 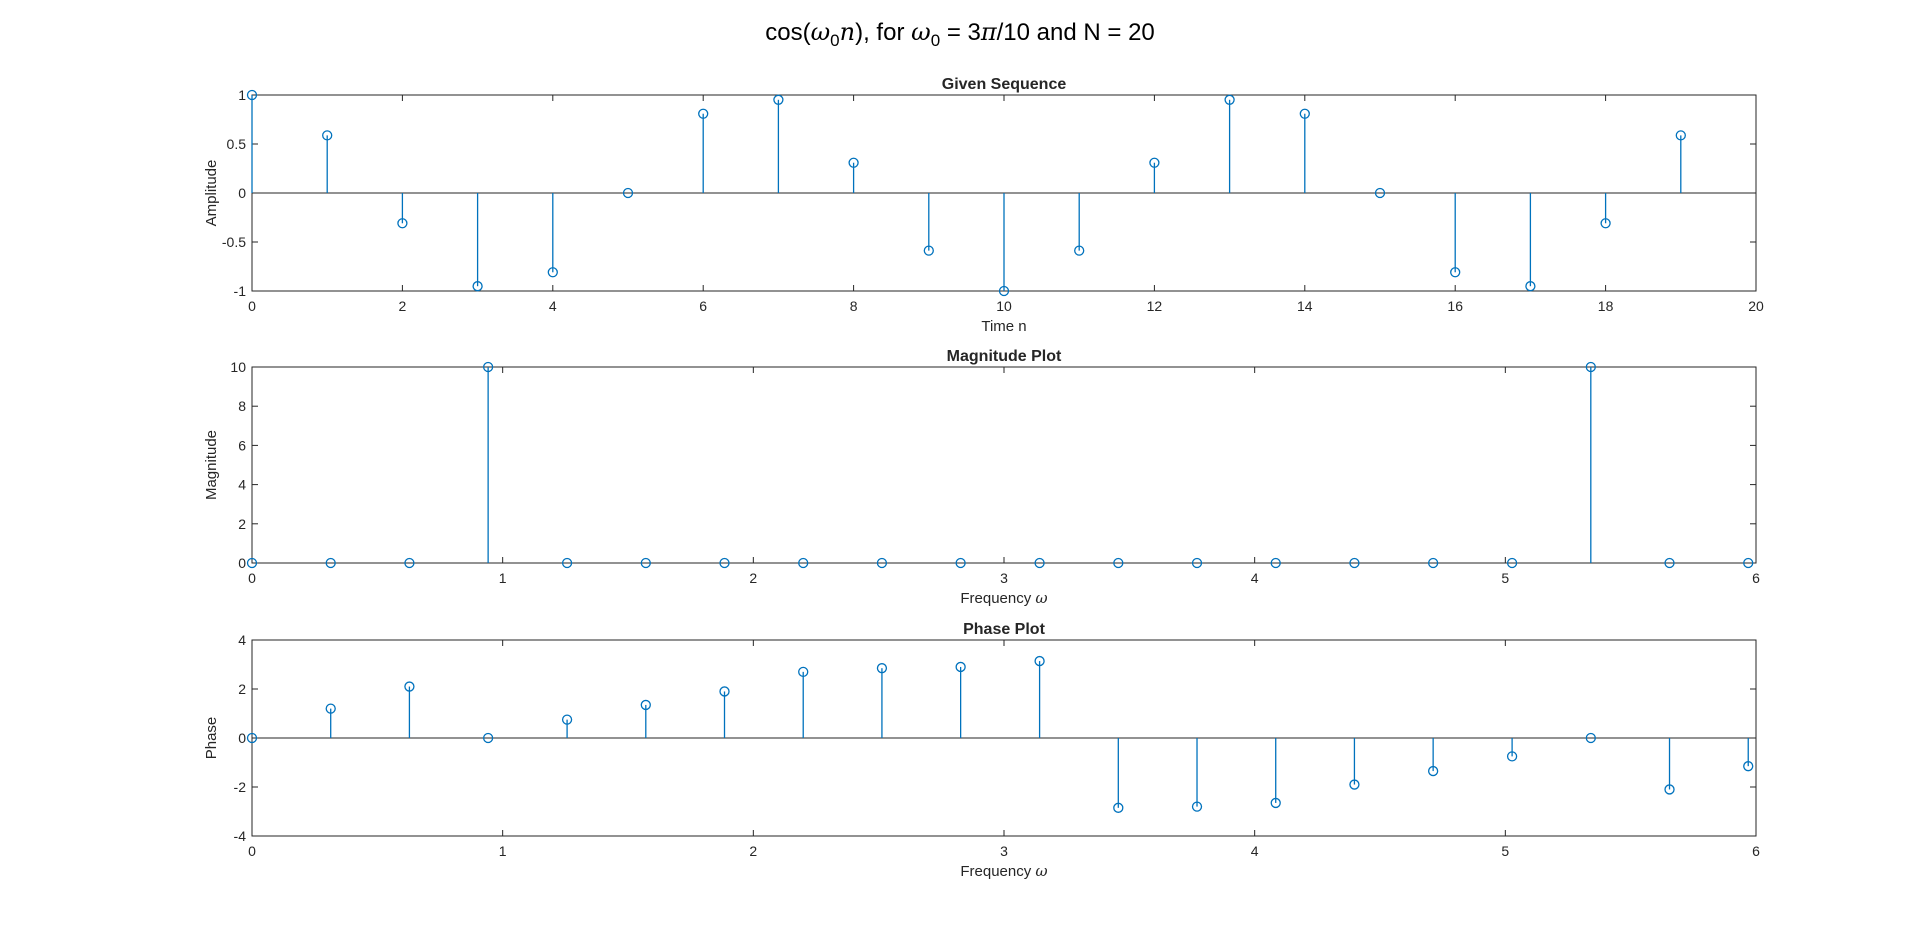 I want to click on y-tick-label: 2, so click(x=242, y=524).